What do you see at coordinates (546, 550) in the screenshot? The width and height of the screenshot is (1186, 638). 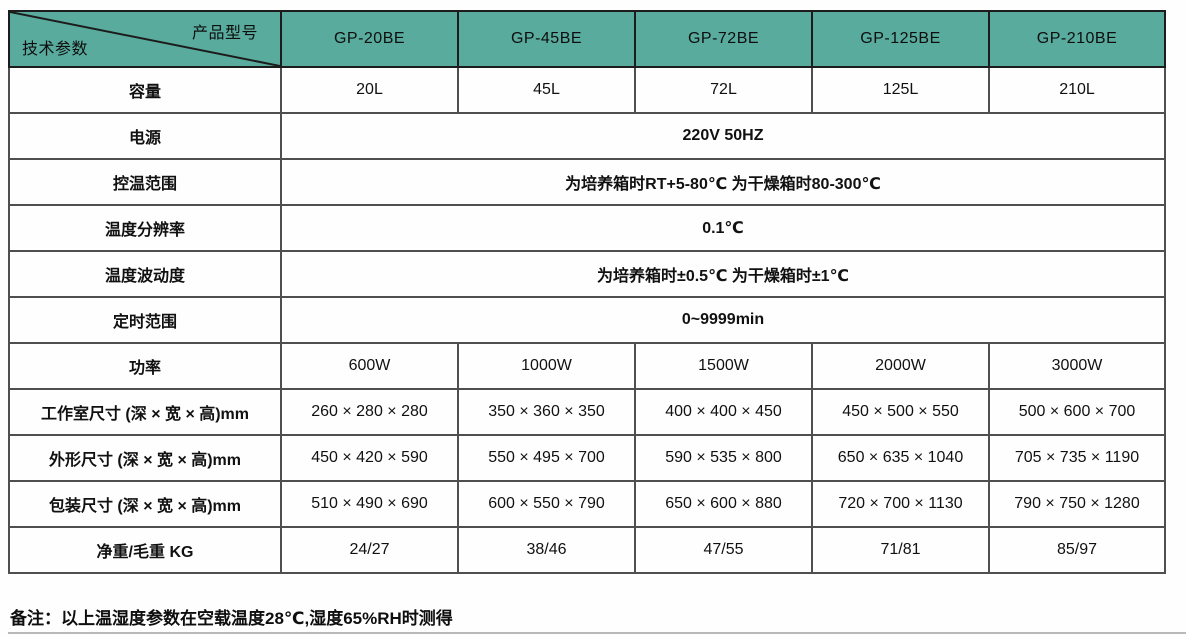 I see `spec-value: 38/46` at bounding box center [546, 550].